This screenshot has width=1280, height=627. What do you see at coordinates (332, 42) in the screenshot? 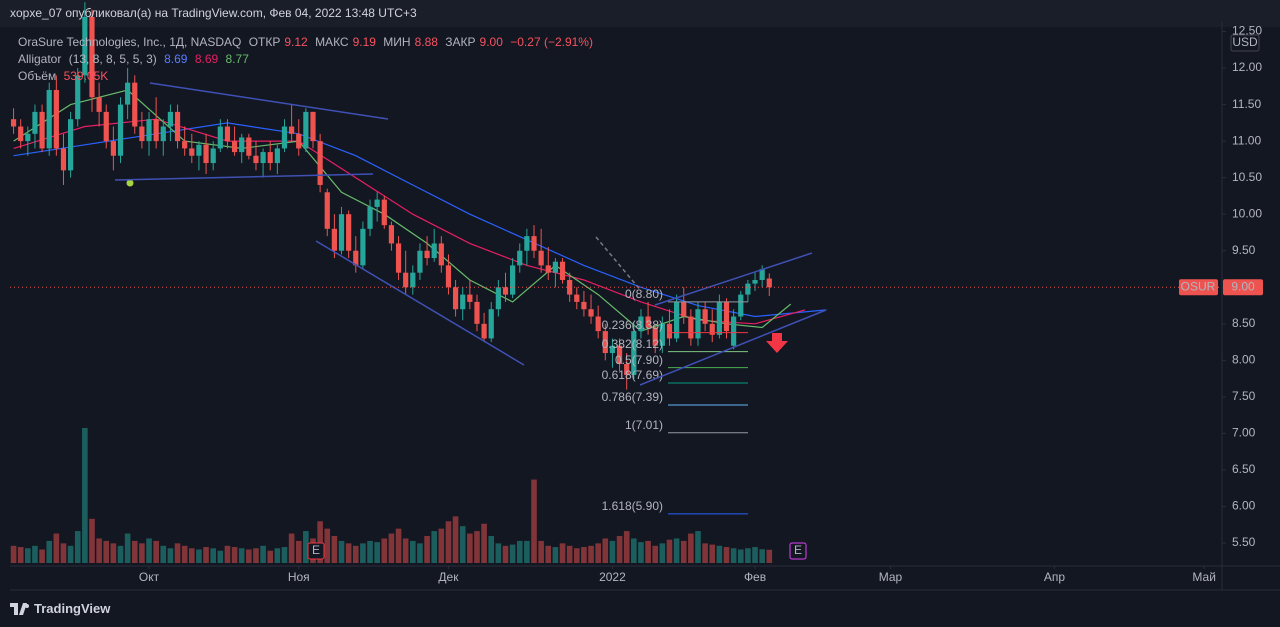
I see `ohlc-key: МАКС` at bounding box center [332, 42].